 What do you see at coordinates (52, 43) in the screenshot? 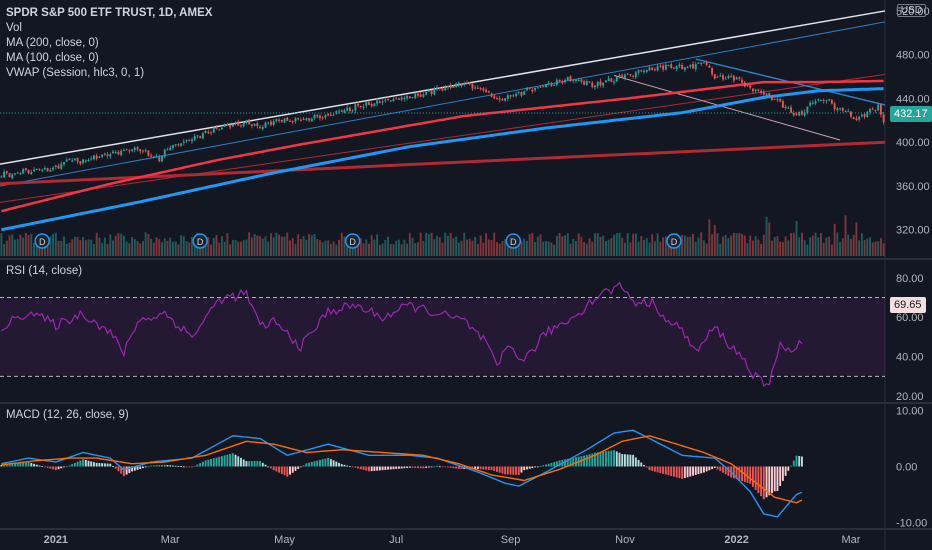
I see `indicator-ma200: MA (200, close, 0)` at bounding box center [52, 43].